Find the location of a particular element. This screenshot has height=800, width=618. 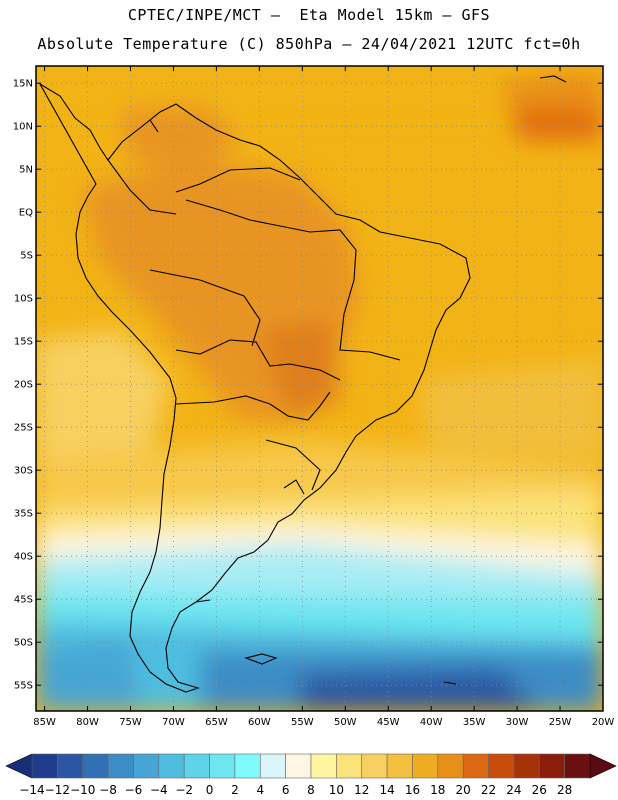

colorbar-label: −6 is located at coordinates (134, 790).